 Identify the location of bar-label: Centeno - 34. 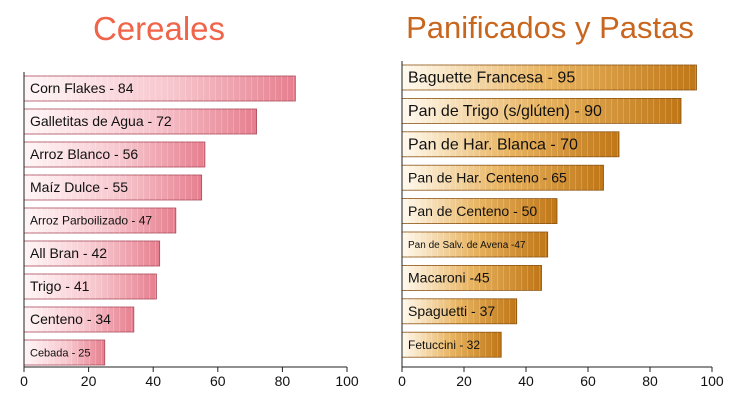
(70, 319).